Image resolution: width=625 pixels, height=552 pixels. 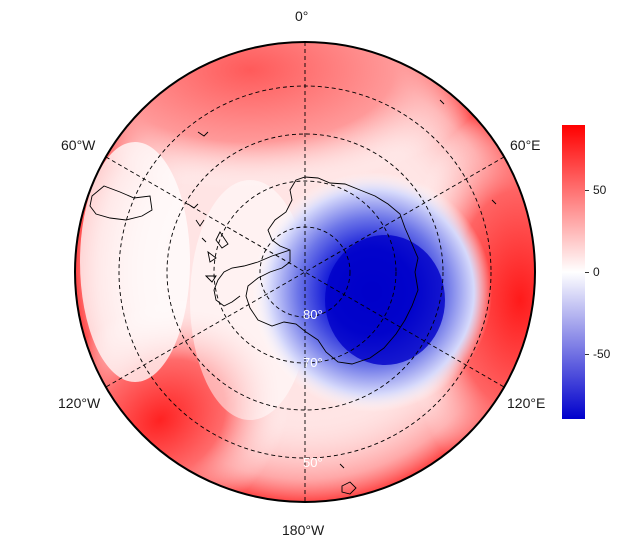 What do you see at coordinates (332, 270) in the screenshot?
I see `antarctica-coastline` at bounding box center [332, 270].